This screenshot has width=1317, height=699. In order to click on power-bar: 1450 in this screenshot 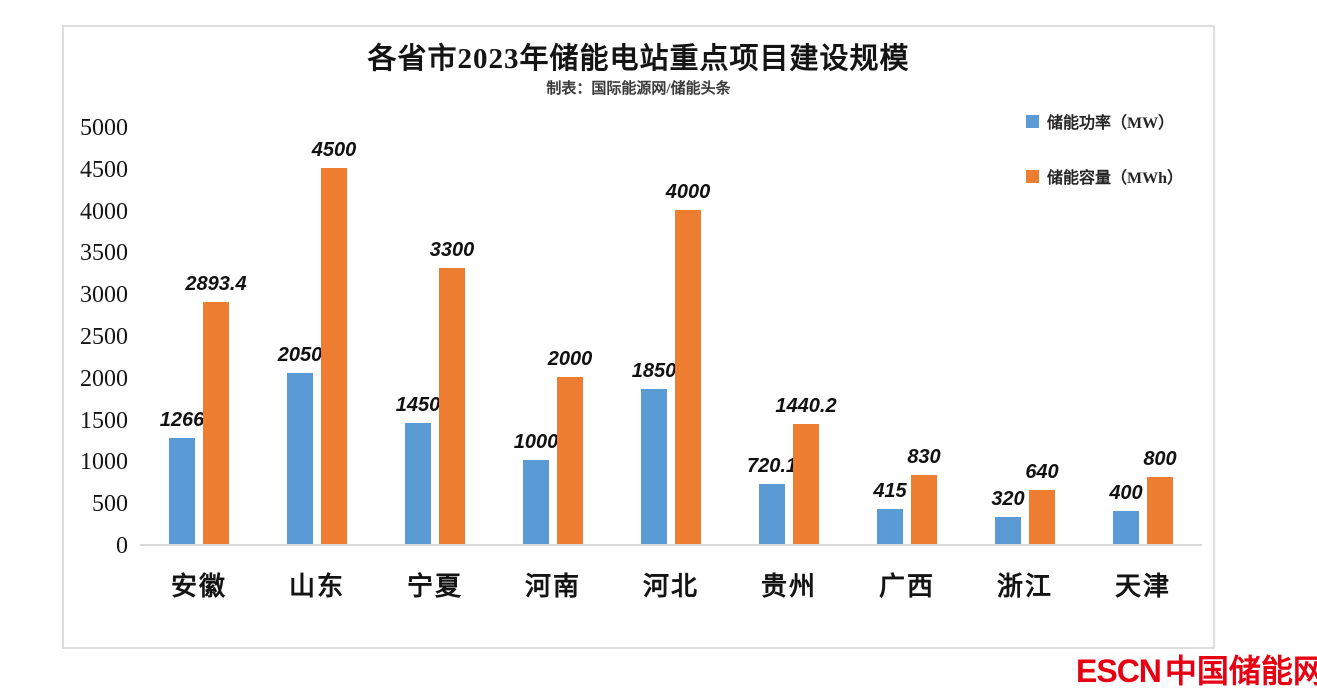, I will do `click(418, 469)`.